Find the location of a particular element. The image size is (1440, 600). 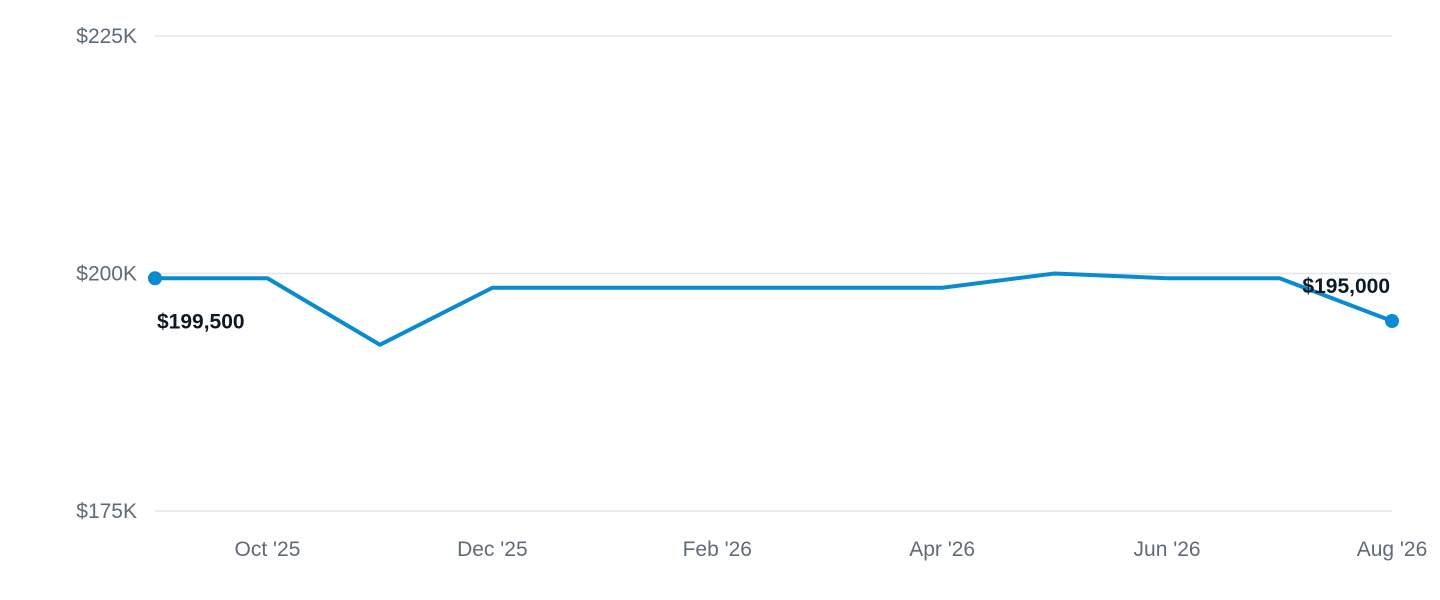

x-tick-label: Oct '25 is located at coordinates (268, 549).